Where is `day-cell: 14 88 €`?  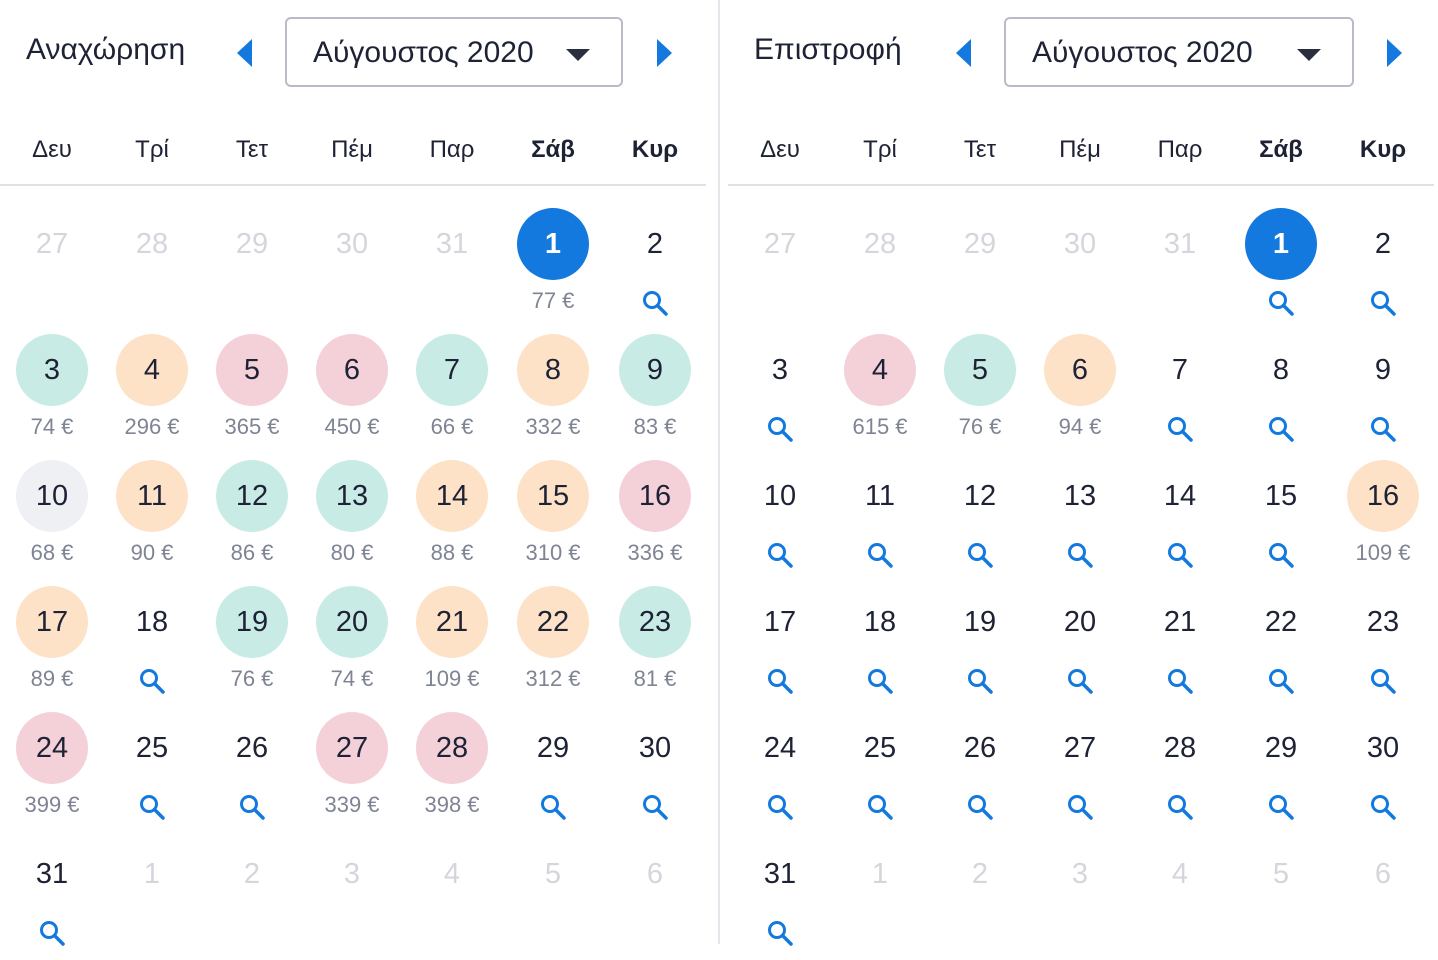
day-cell: 14 88 € is located at coordinates (452, 513).